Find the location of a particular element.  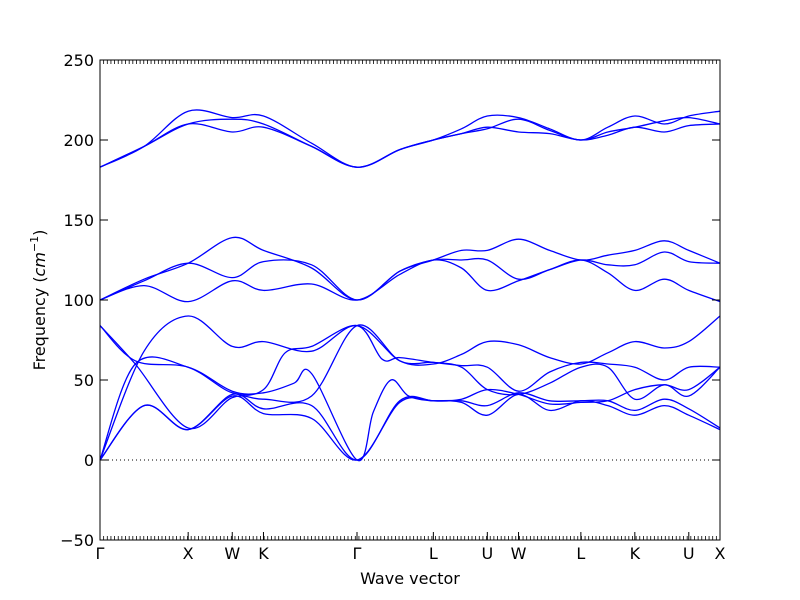

y-tick-label: 250 is located at coordinates (78, 60).